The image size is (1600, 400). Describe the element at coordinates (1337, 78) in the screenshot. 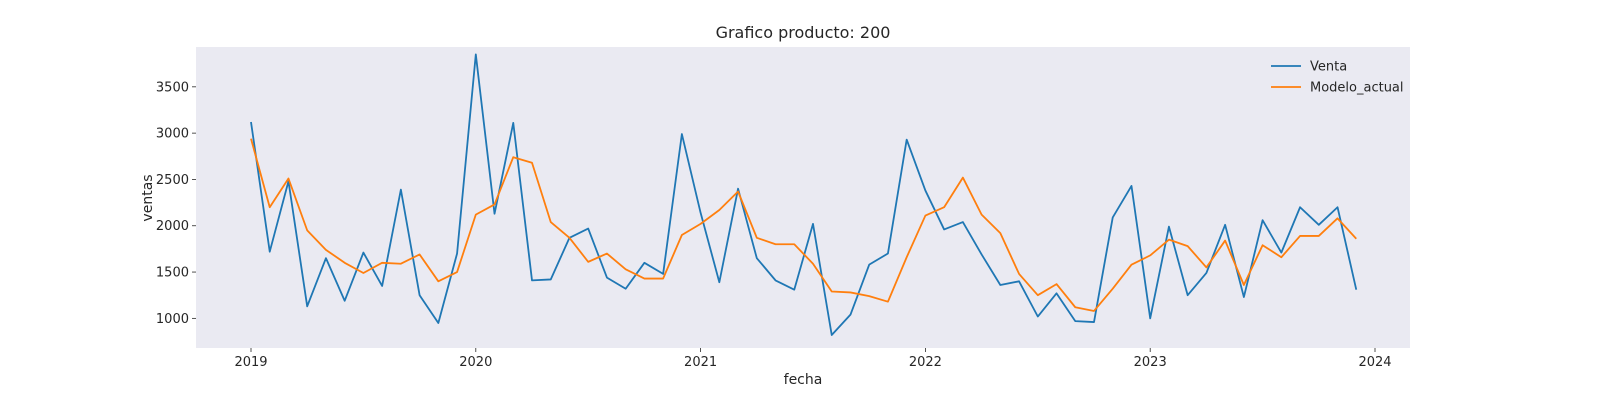

I see `legend: Venta Modelo_actual` at that location.